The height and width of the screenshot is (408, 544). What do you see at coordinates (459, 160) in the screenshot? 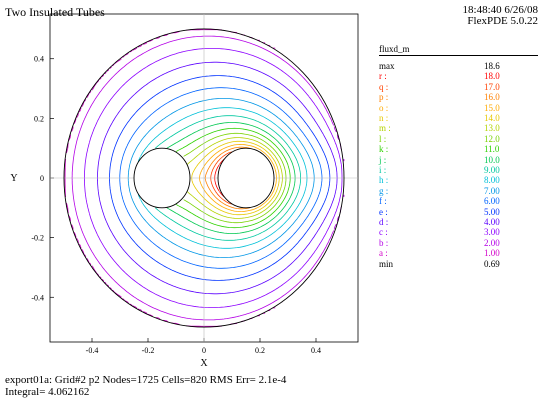
I see `legend-entry: j : 10.0` at bounding box center [459, 160].